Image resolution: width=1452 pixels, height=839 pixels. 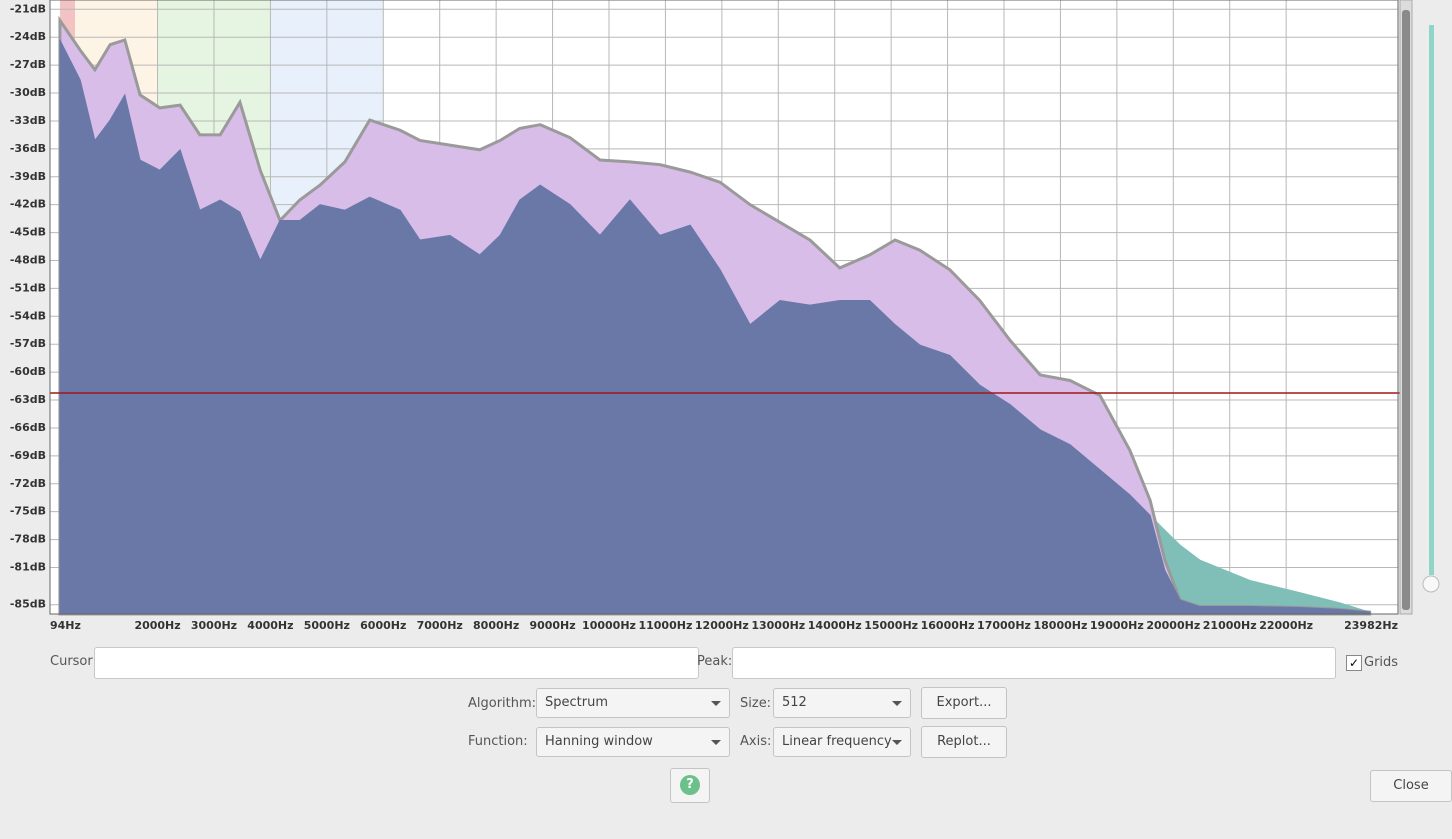 What do you see at coordinates (440, 625) in the screenshot?
I see `x-tick-label: 7000Hz` at bounding box center [440, 625].